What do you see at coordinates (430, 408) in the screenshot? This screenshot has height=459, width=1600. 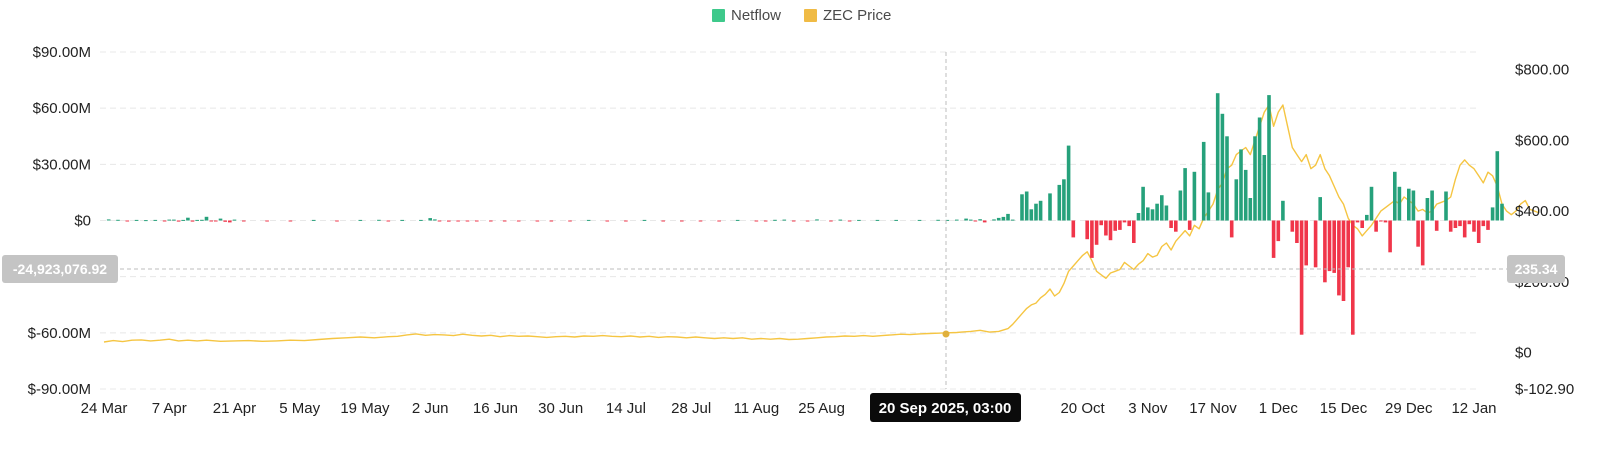 I see `x-tick-label: 2 Jun` at bounding box center [430, 408].